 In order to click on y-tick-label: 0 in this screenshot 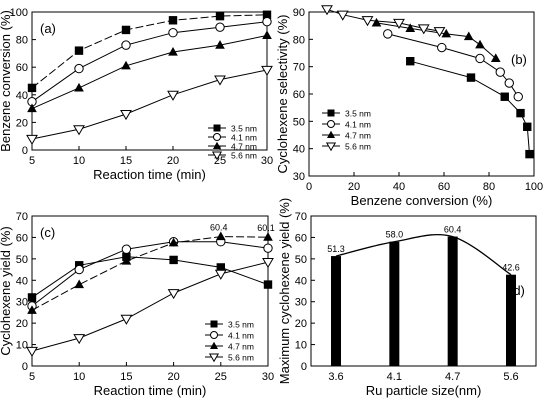, I will do `click(25, 367)`.